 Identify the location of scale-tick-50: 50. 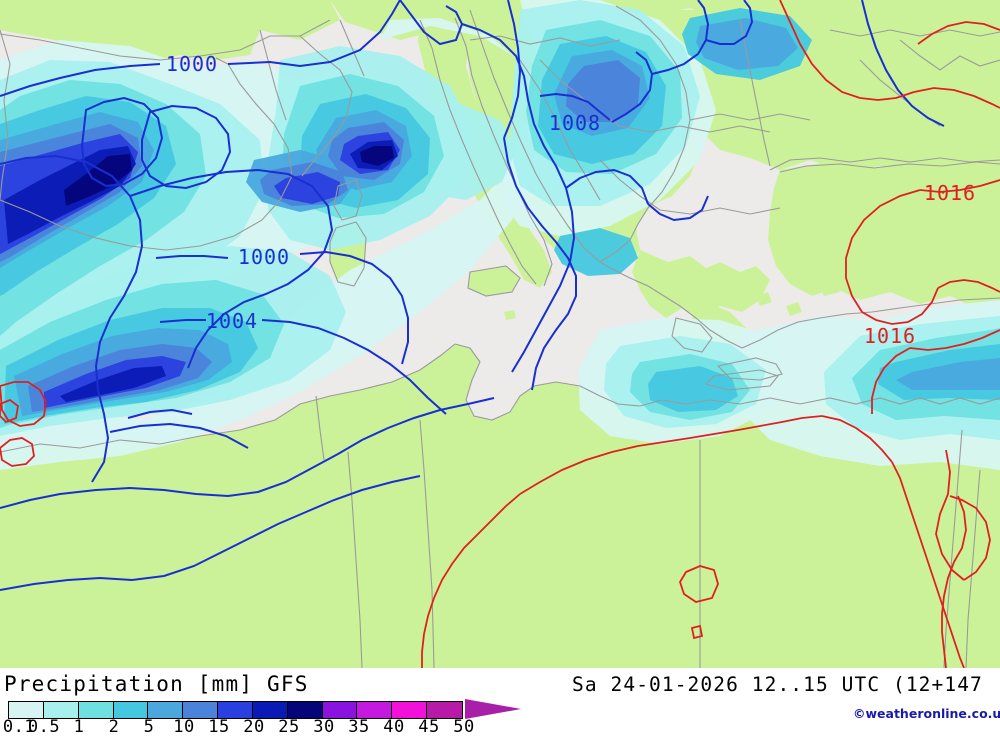
(464, 727).